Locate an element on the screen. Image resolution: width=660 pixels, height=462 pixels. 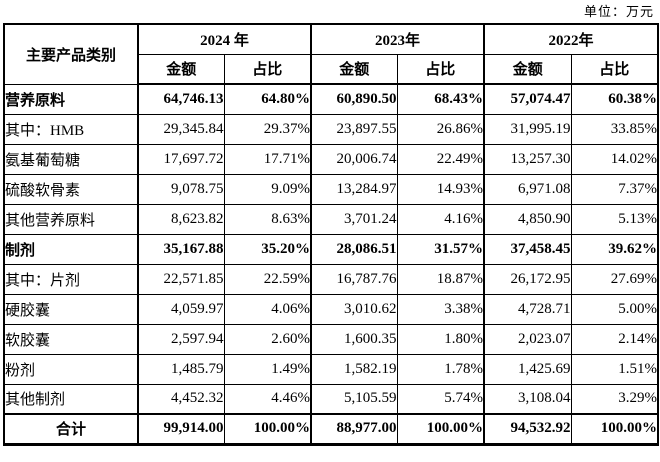
amount-cell: 1,582.19 is located at coordinates (354, 369).